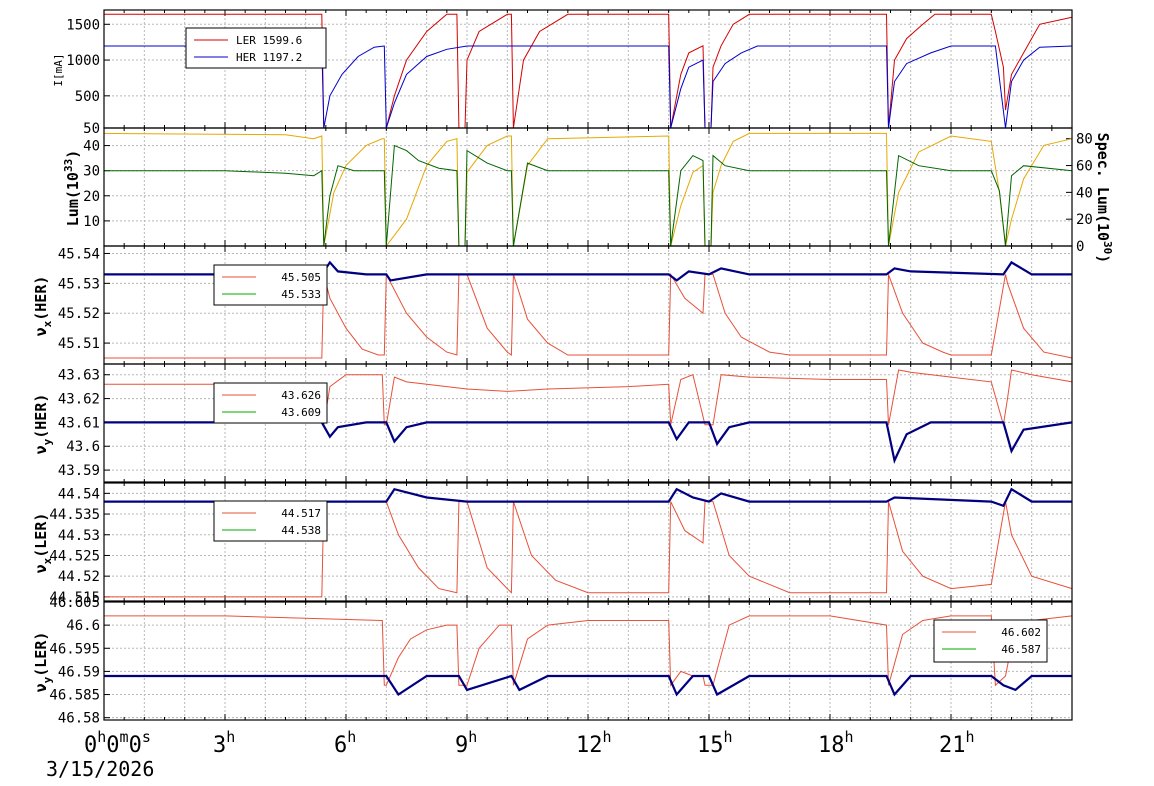 The width and height of the screenshot is (1154, 786). What do you see at coordinates (301, 530) in the screenshot?
I see `legend-entry: 44.538` at bounding box center [301, 530].